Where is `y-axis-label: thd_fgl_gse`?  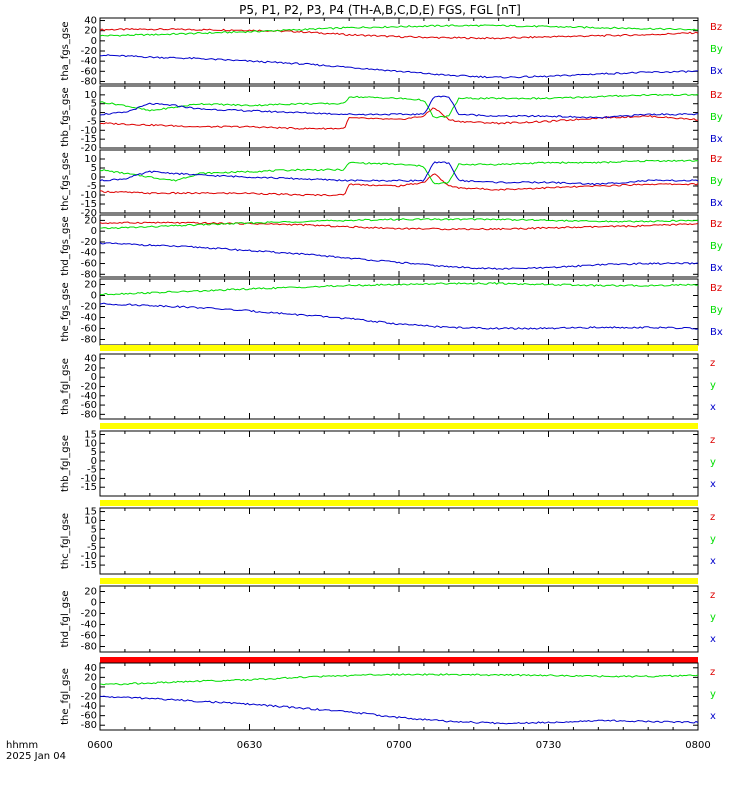
y-axis-label: thd_fgl_gse is located at coordinates (65, 619).